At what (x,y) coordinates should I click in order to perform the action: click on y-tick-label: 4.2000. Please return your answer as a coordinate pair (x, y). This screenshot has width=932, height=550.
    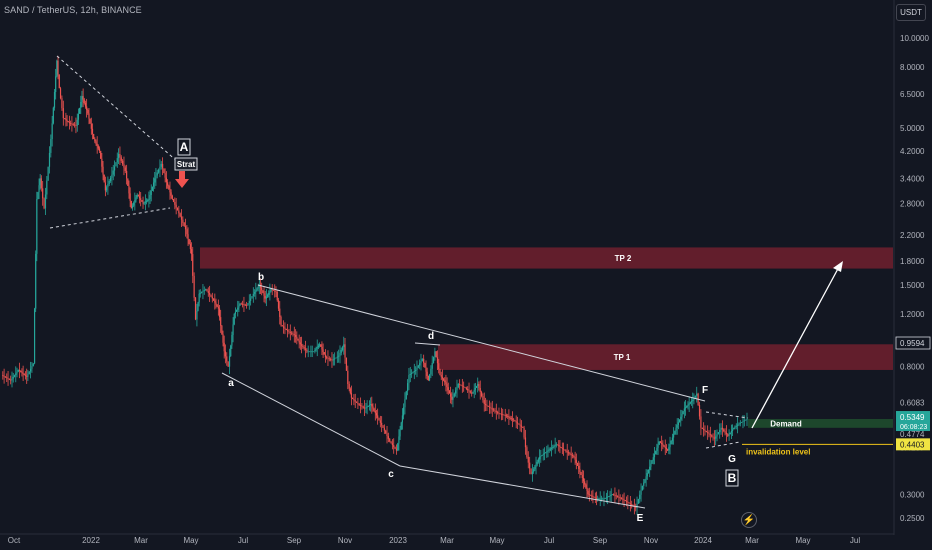
    Looking at the image, I should click on (912, 151).